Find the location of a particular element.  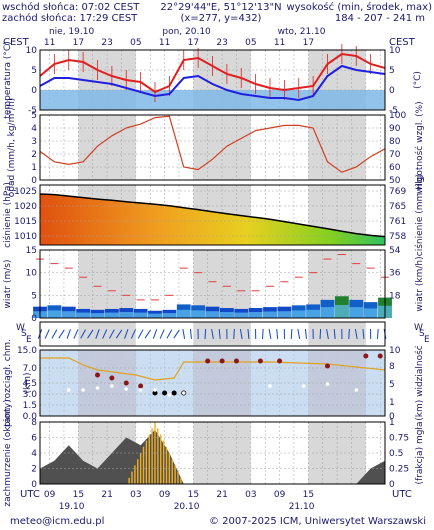

bottom-hour-tick: 03 is located at coordinates (250, 495).